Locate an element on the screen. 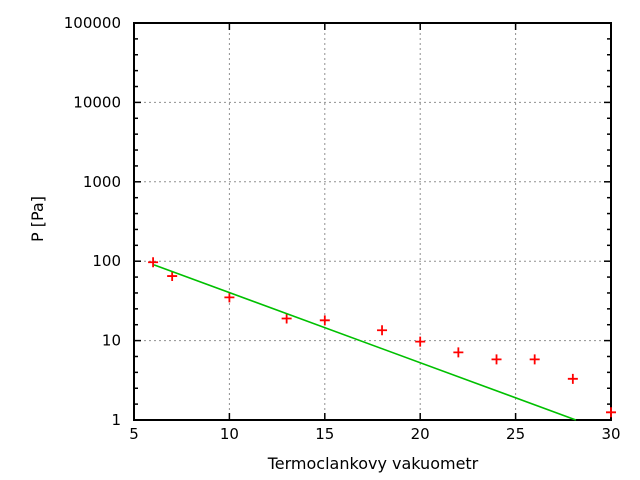 Image resolution: width=640 pixels, height=480 pixels. y-tick-label: 1000 is located at coordinates (102, 182).